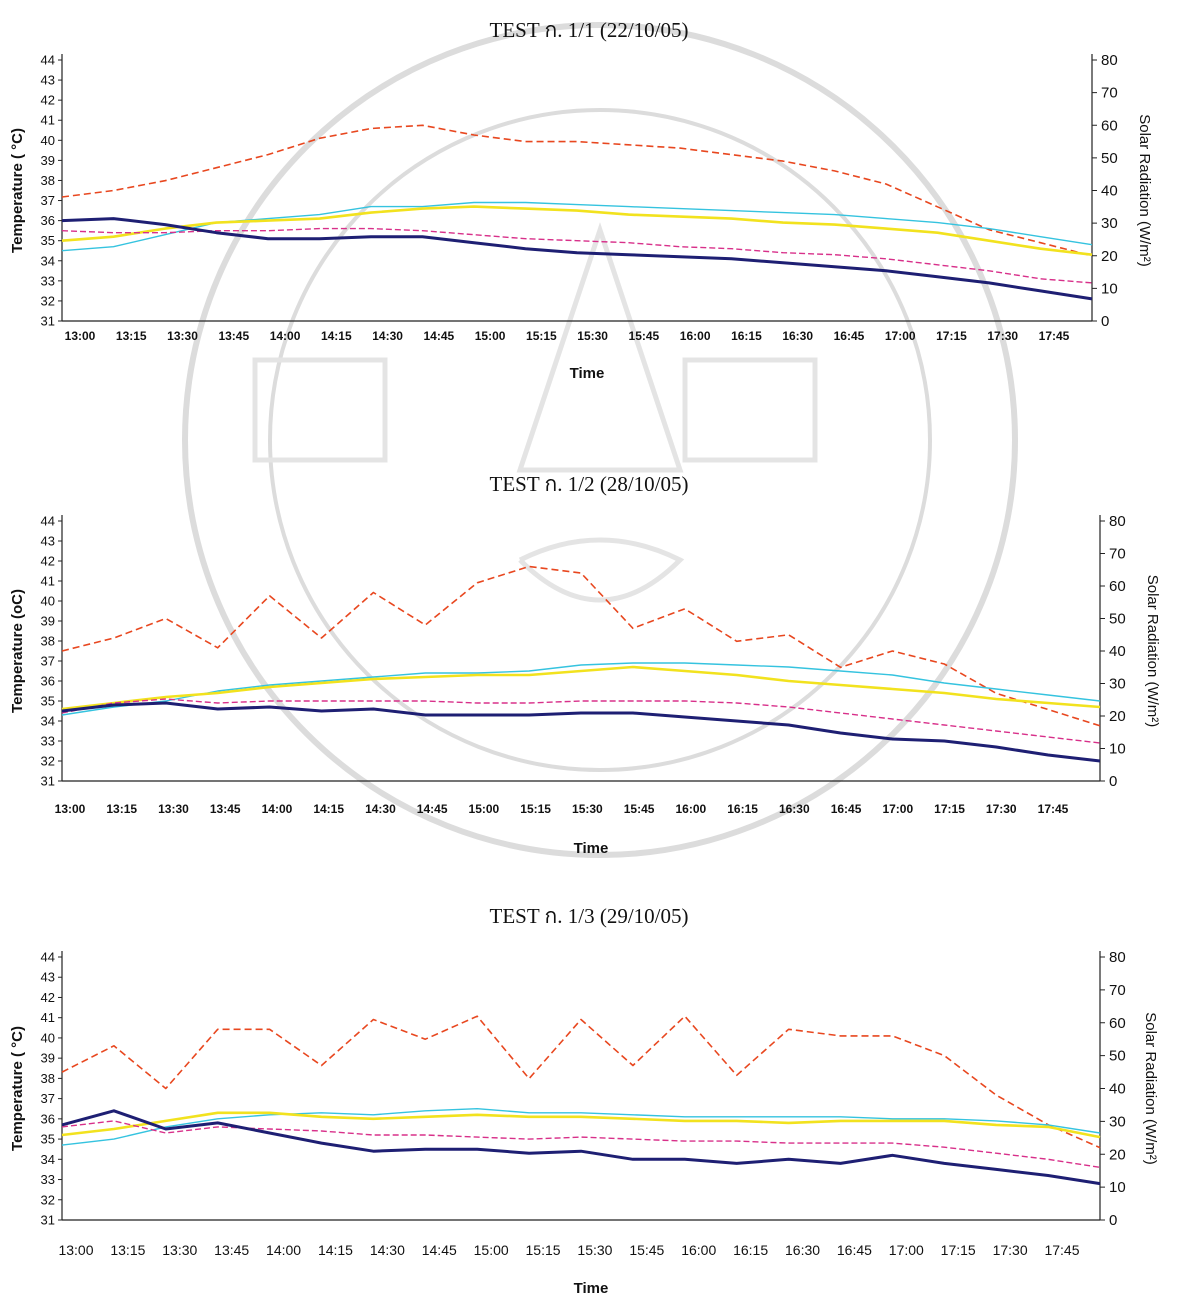 This screenshot has height=1302, width=1178. I want to click on y-axis-label: Temperature ( °C), so click(17, 1088).